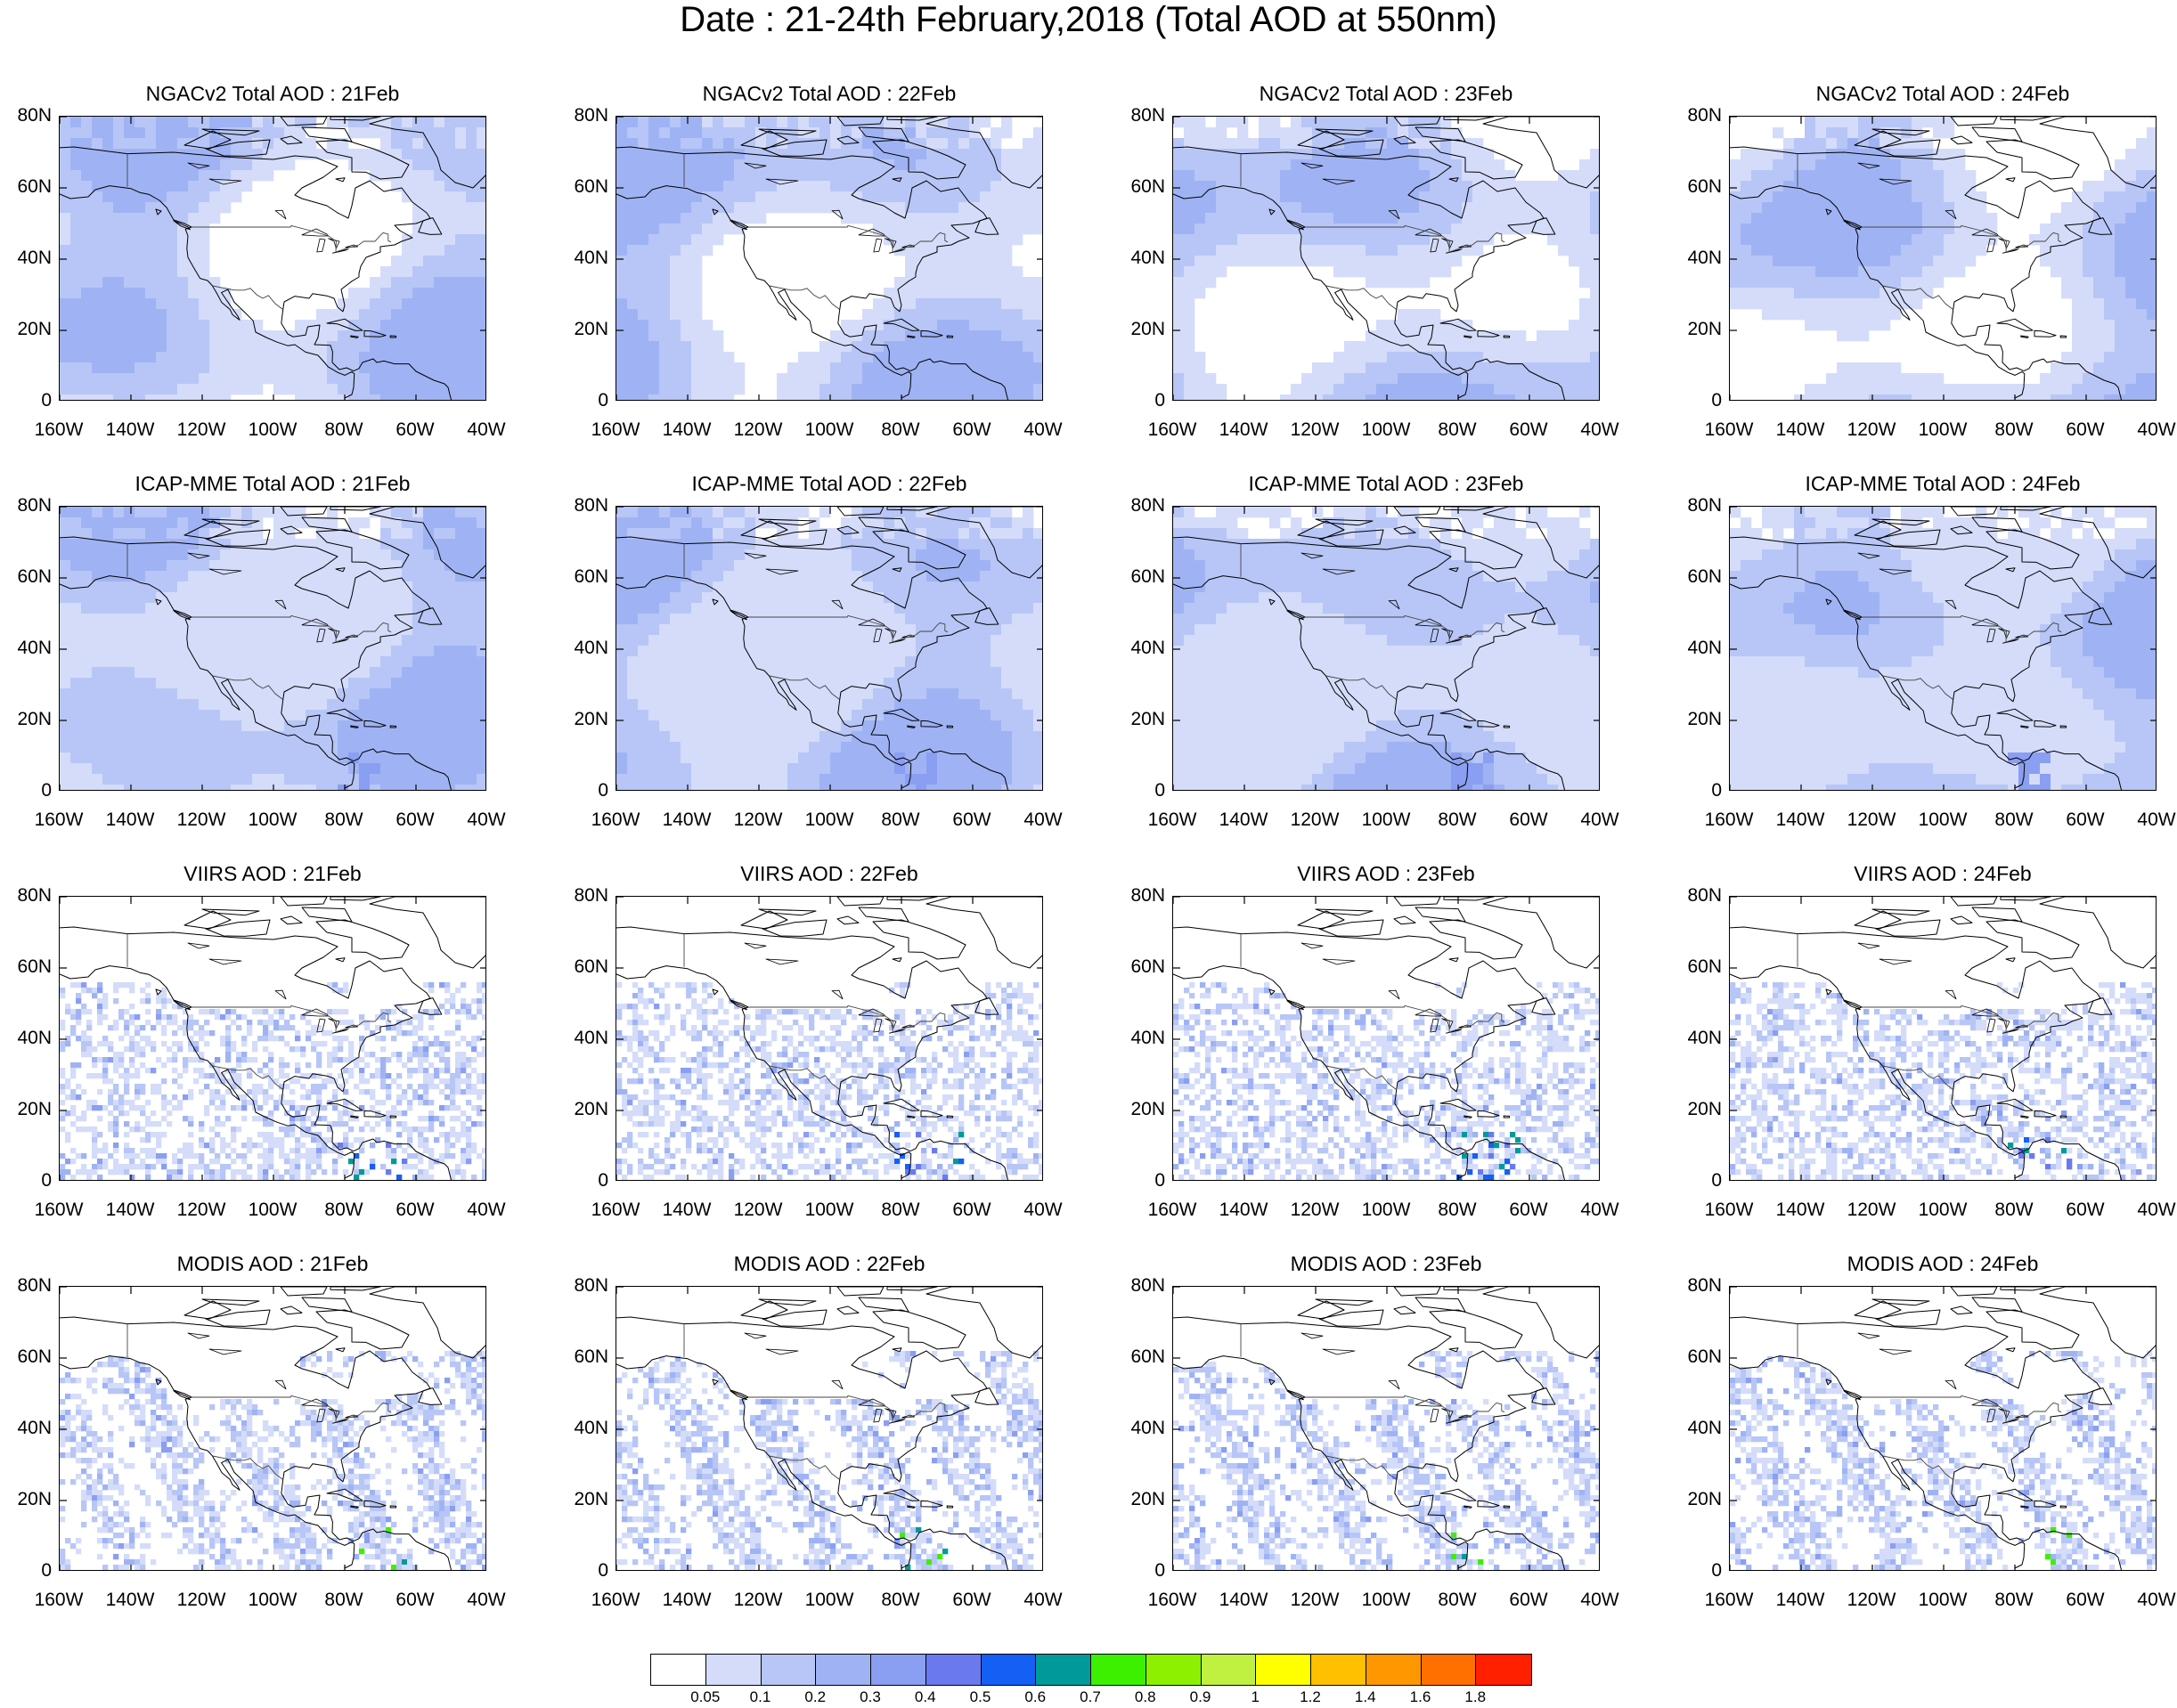 Image resolution: width=2177 pixels, height=1708 pixels. I want to click on panel-title: NGACv2 Total AOD : 22Feb, so click(829, 94).